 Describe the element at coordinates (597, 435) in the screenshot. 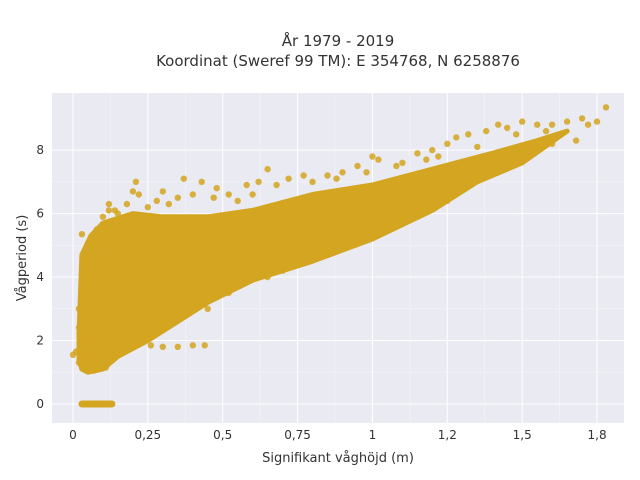

I see `x-tick-label: 1,8` at that location.